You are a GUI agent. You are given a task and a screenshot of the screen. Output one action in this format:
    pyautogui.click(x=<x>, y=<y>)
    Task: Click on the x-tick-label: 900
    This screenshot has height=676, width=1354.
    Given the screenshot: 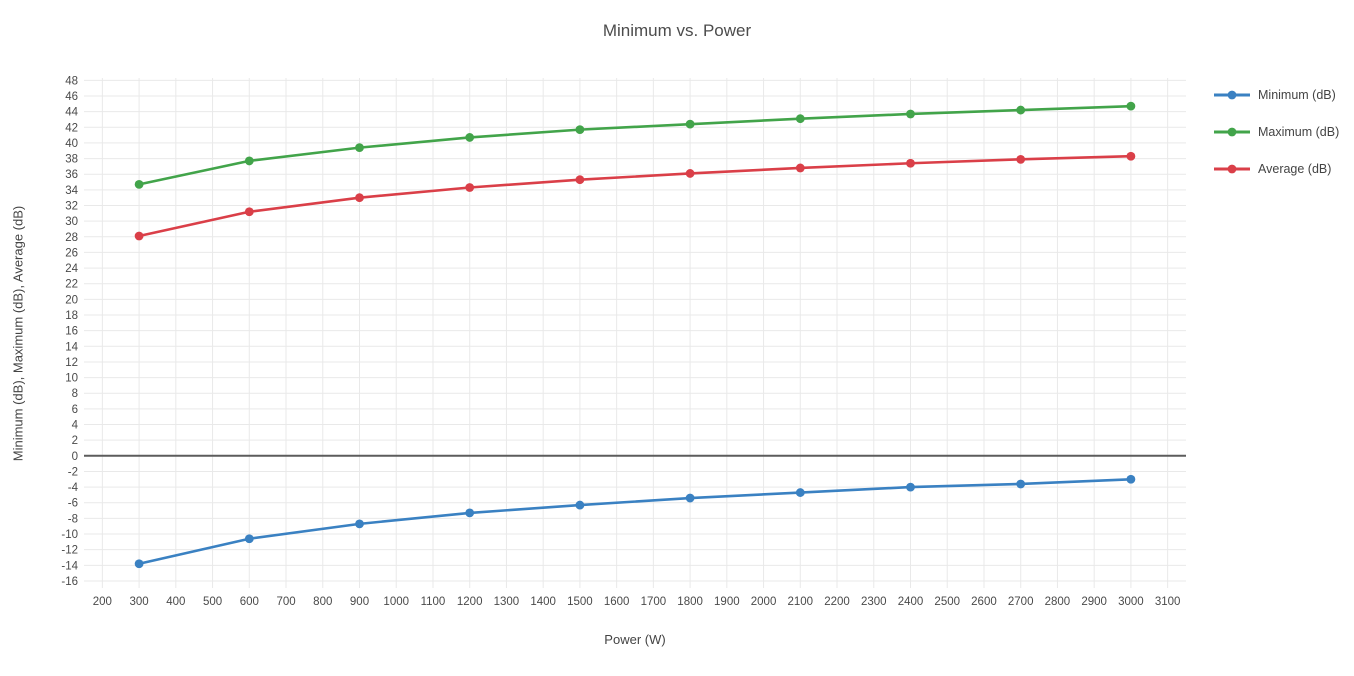 What is the action you would take?
    pyautogui.click(x=359, y=602)
    